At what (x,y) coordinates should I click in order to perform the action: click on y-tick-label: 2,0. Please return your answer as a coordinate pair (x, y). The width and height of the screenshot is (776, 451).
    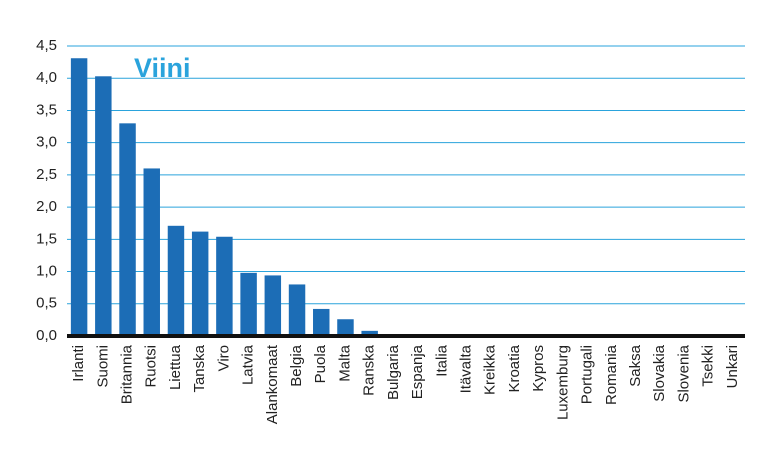
    Looking at the image, I should click on (46, 206).